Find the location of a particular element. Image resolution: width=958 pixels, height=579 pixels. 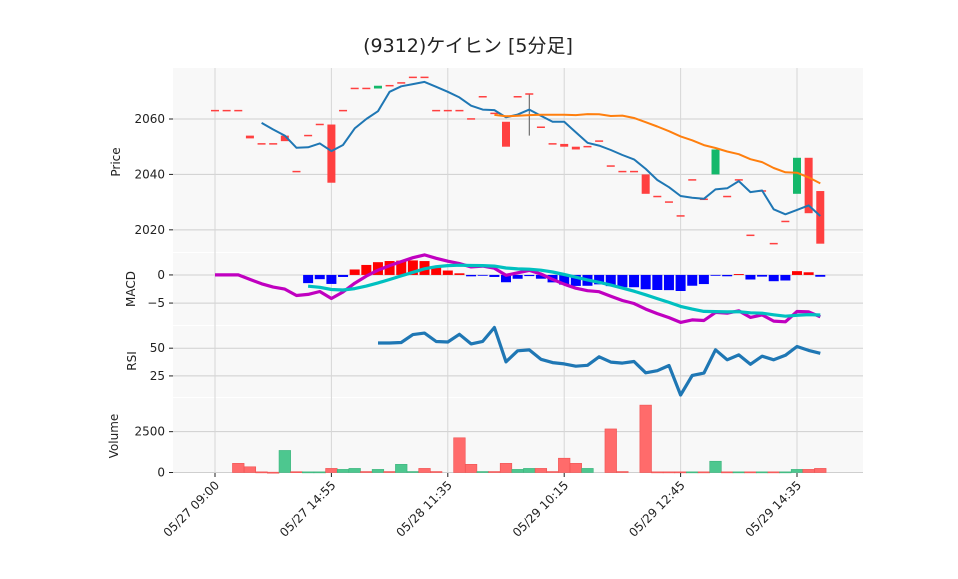

price-ytick-label: 2020 is located at coordinates (149, 230).